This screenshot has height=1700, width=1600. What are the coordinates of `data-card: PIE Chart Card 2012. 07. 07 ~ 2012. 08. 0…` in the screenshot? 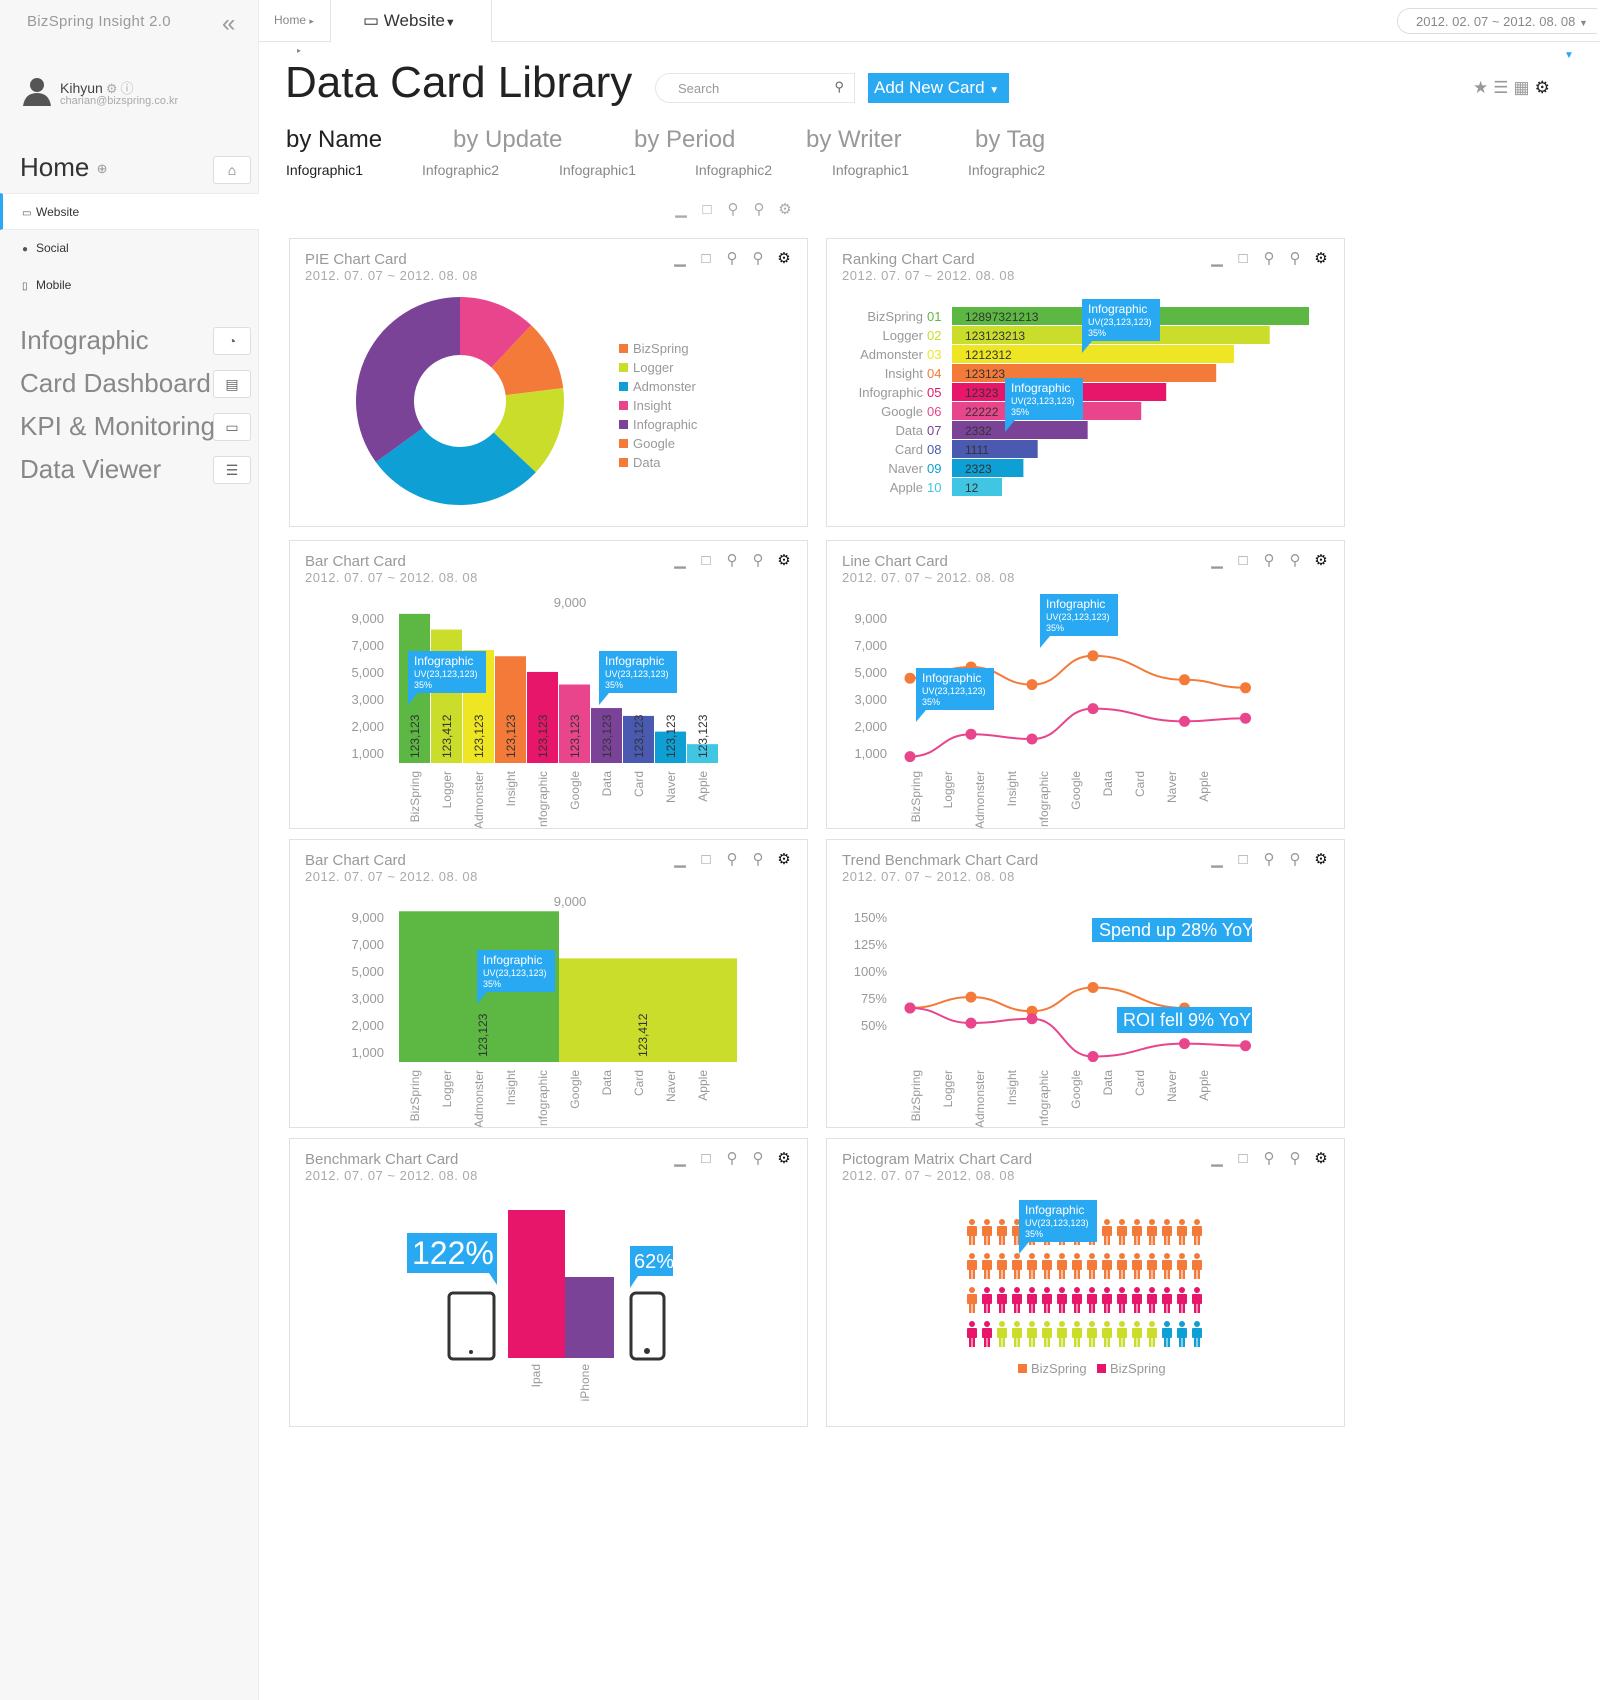 It's located at (548, 382).